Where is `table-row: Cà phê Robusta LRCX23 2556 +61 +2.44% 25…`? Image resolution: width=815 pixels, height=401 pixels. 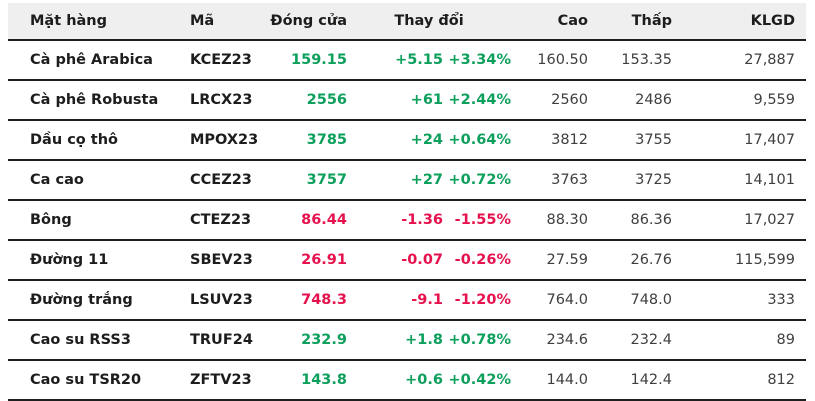 table-row: Cà phê Robusta LRCX23 2556 +61 +2.44% 25… is located at coordinates (407, 100).